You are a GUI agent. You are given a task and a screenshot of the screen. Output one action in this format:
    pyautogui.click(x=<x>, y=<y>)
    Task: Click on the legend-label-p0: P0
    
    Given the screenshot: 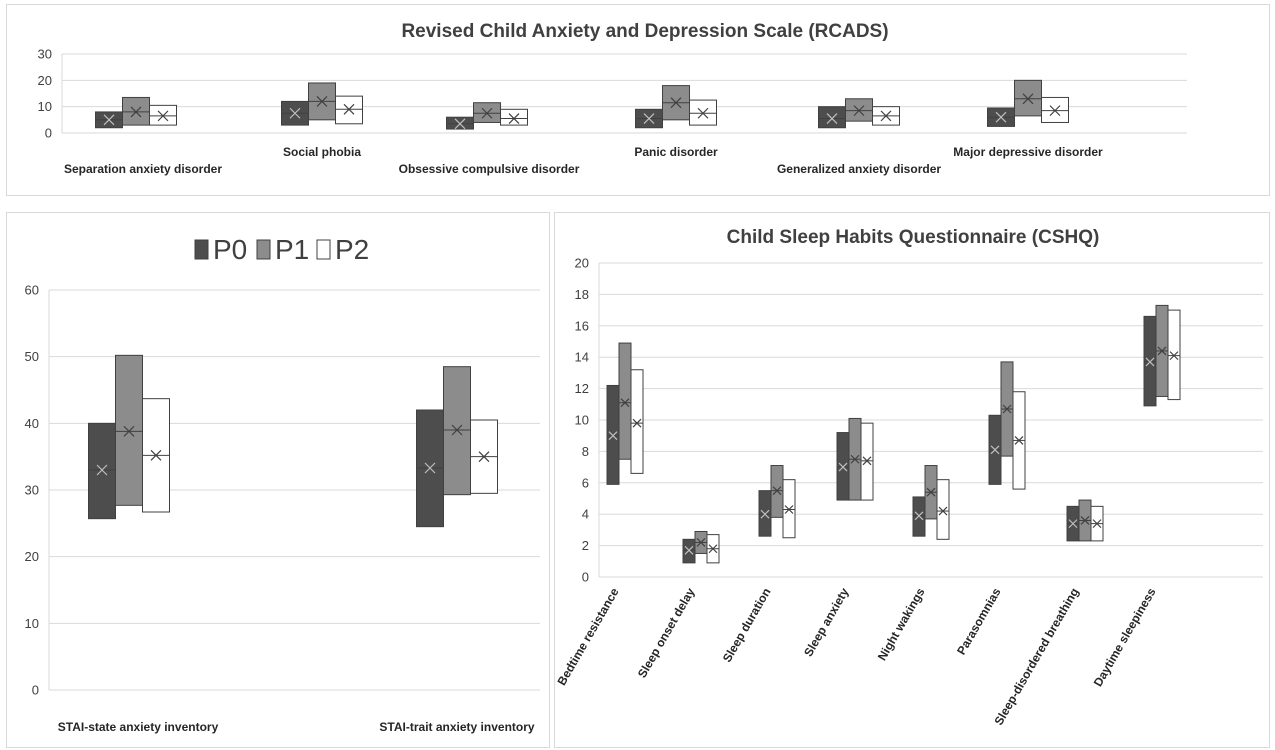 What is the action you would take?
    pyautogui.click(x=230, y=249)
    